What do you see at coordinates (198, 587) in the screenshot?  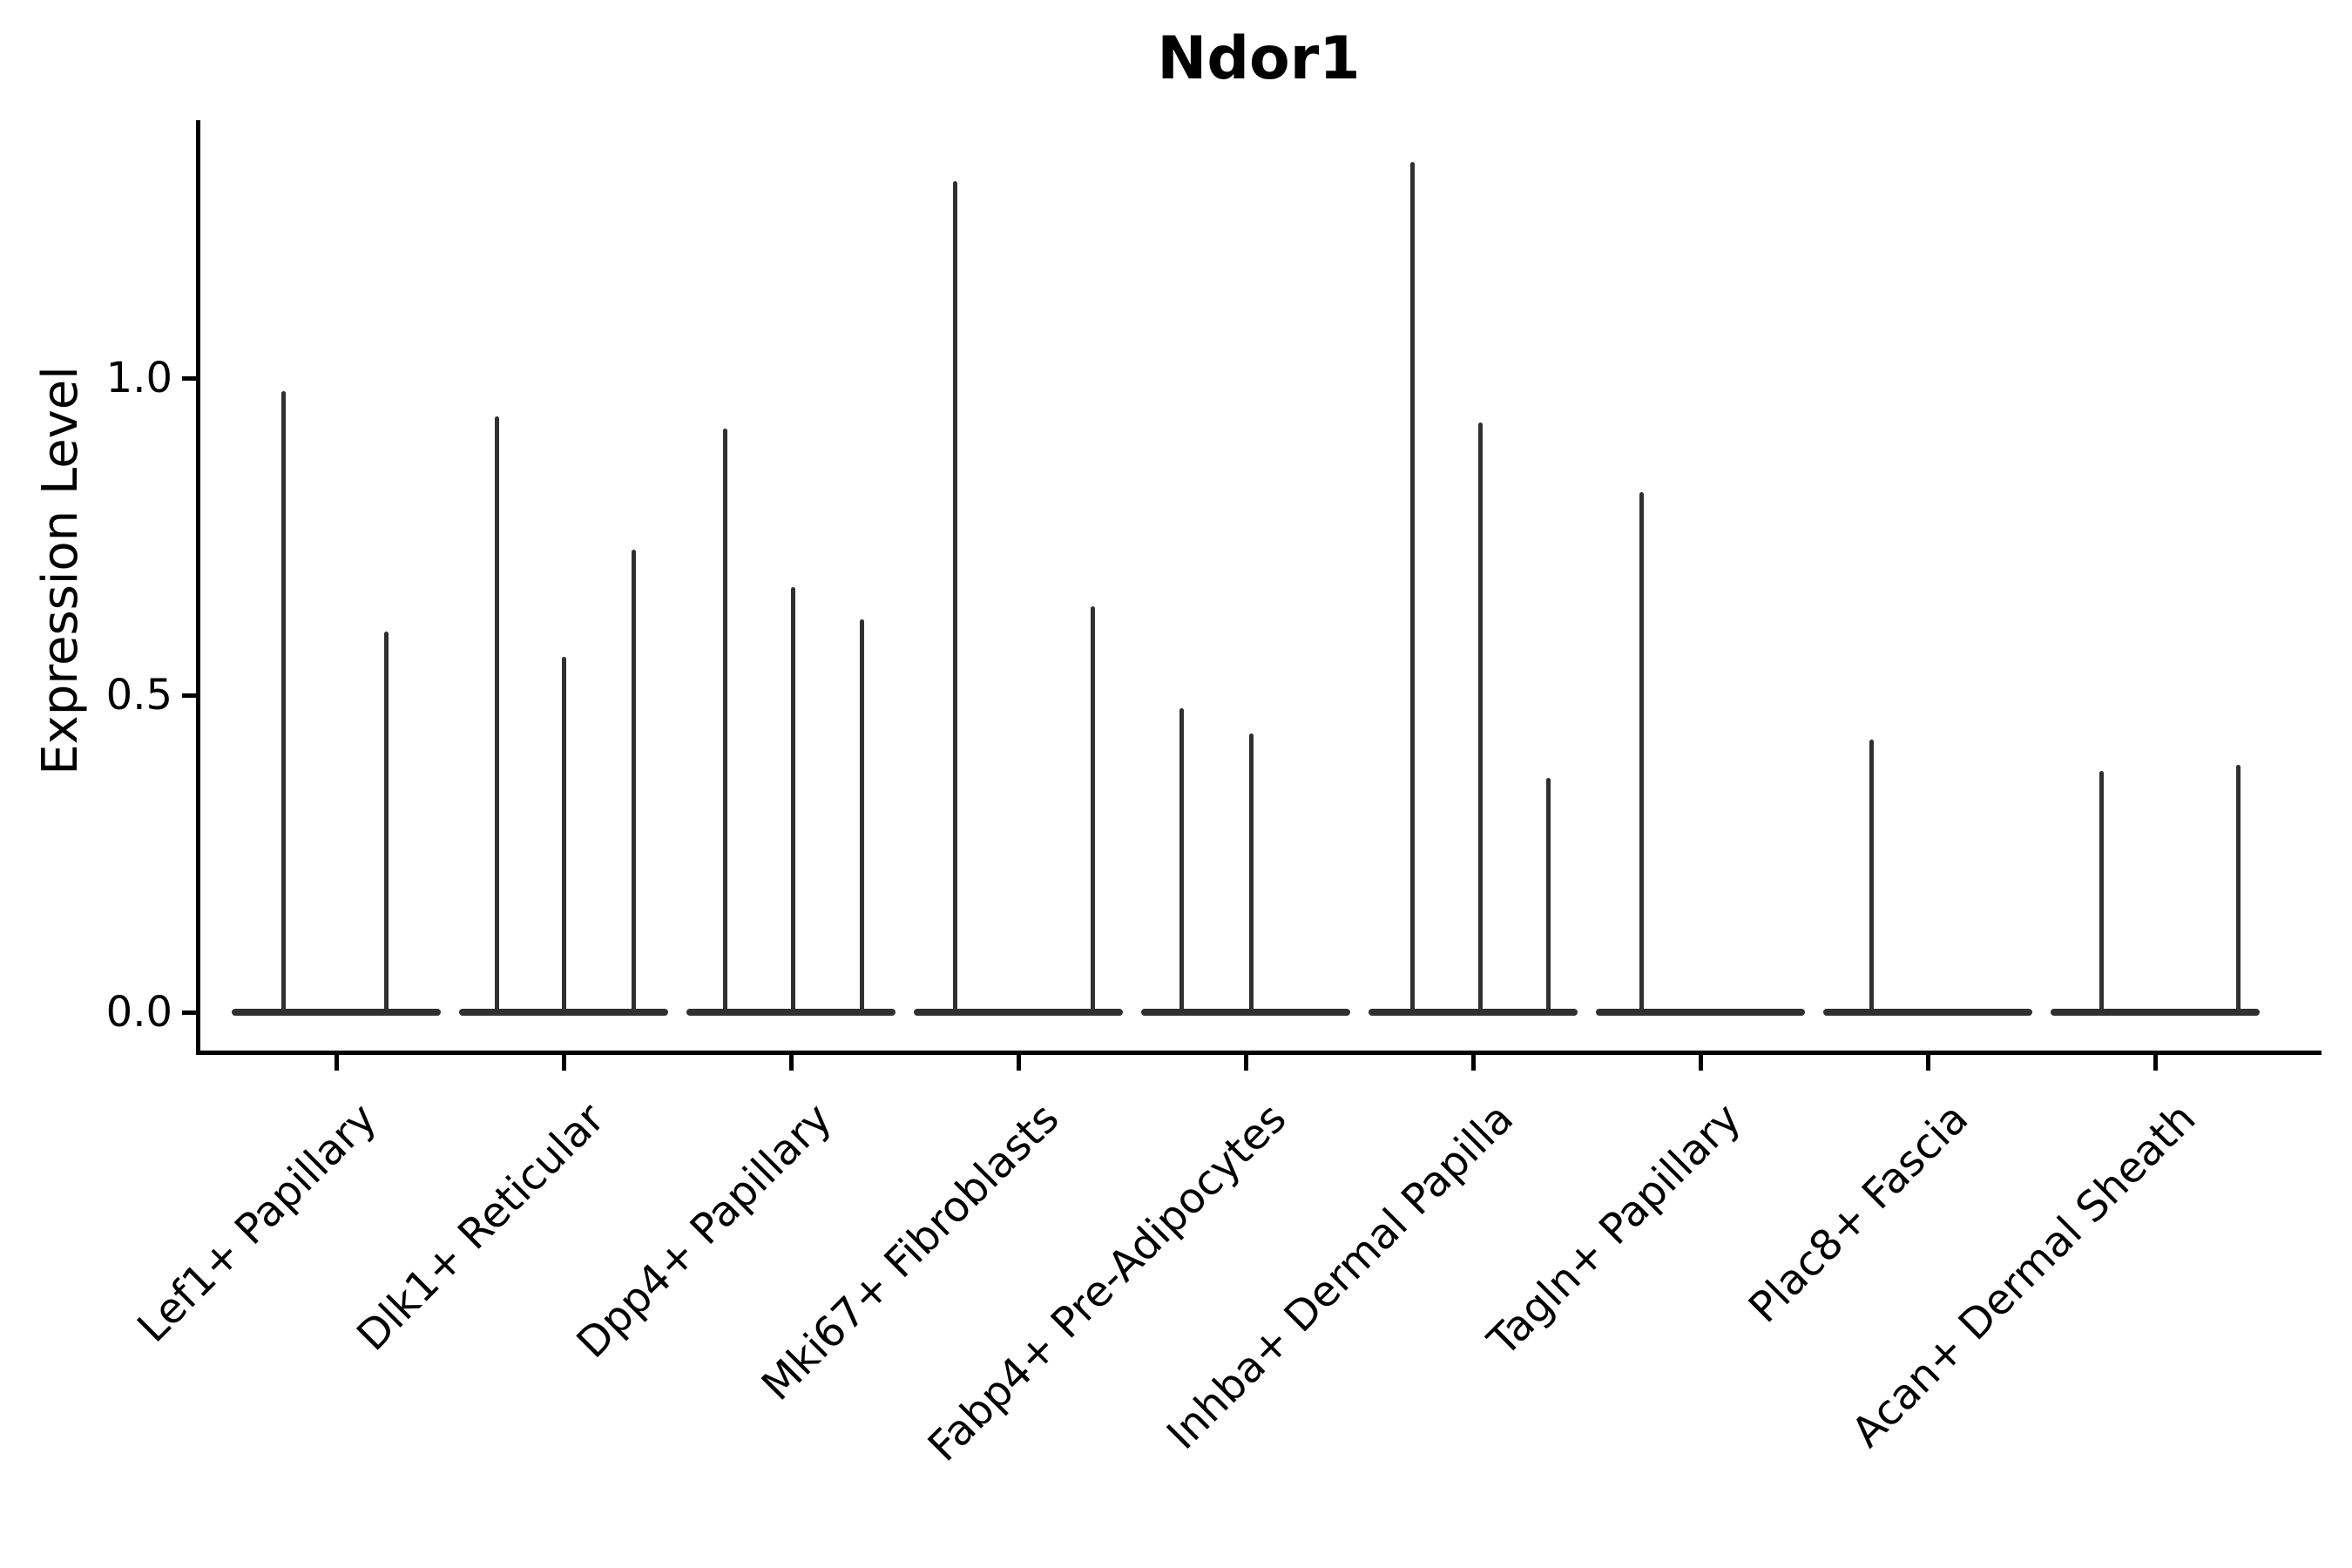 I see `y-axis-spine` at bounding box center [198, 587].